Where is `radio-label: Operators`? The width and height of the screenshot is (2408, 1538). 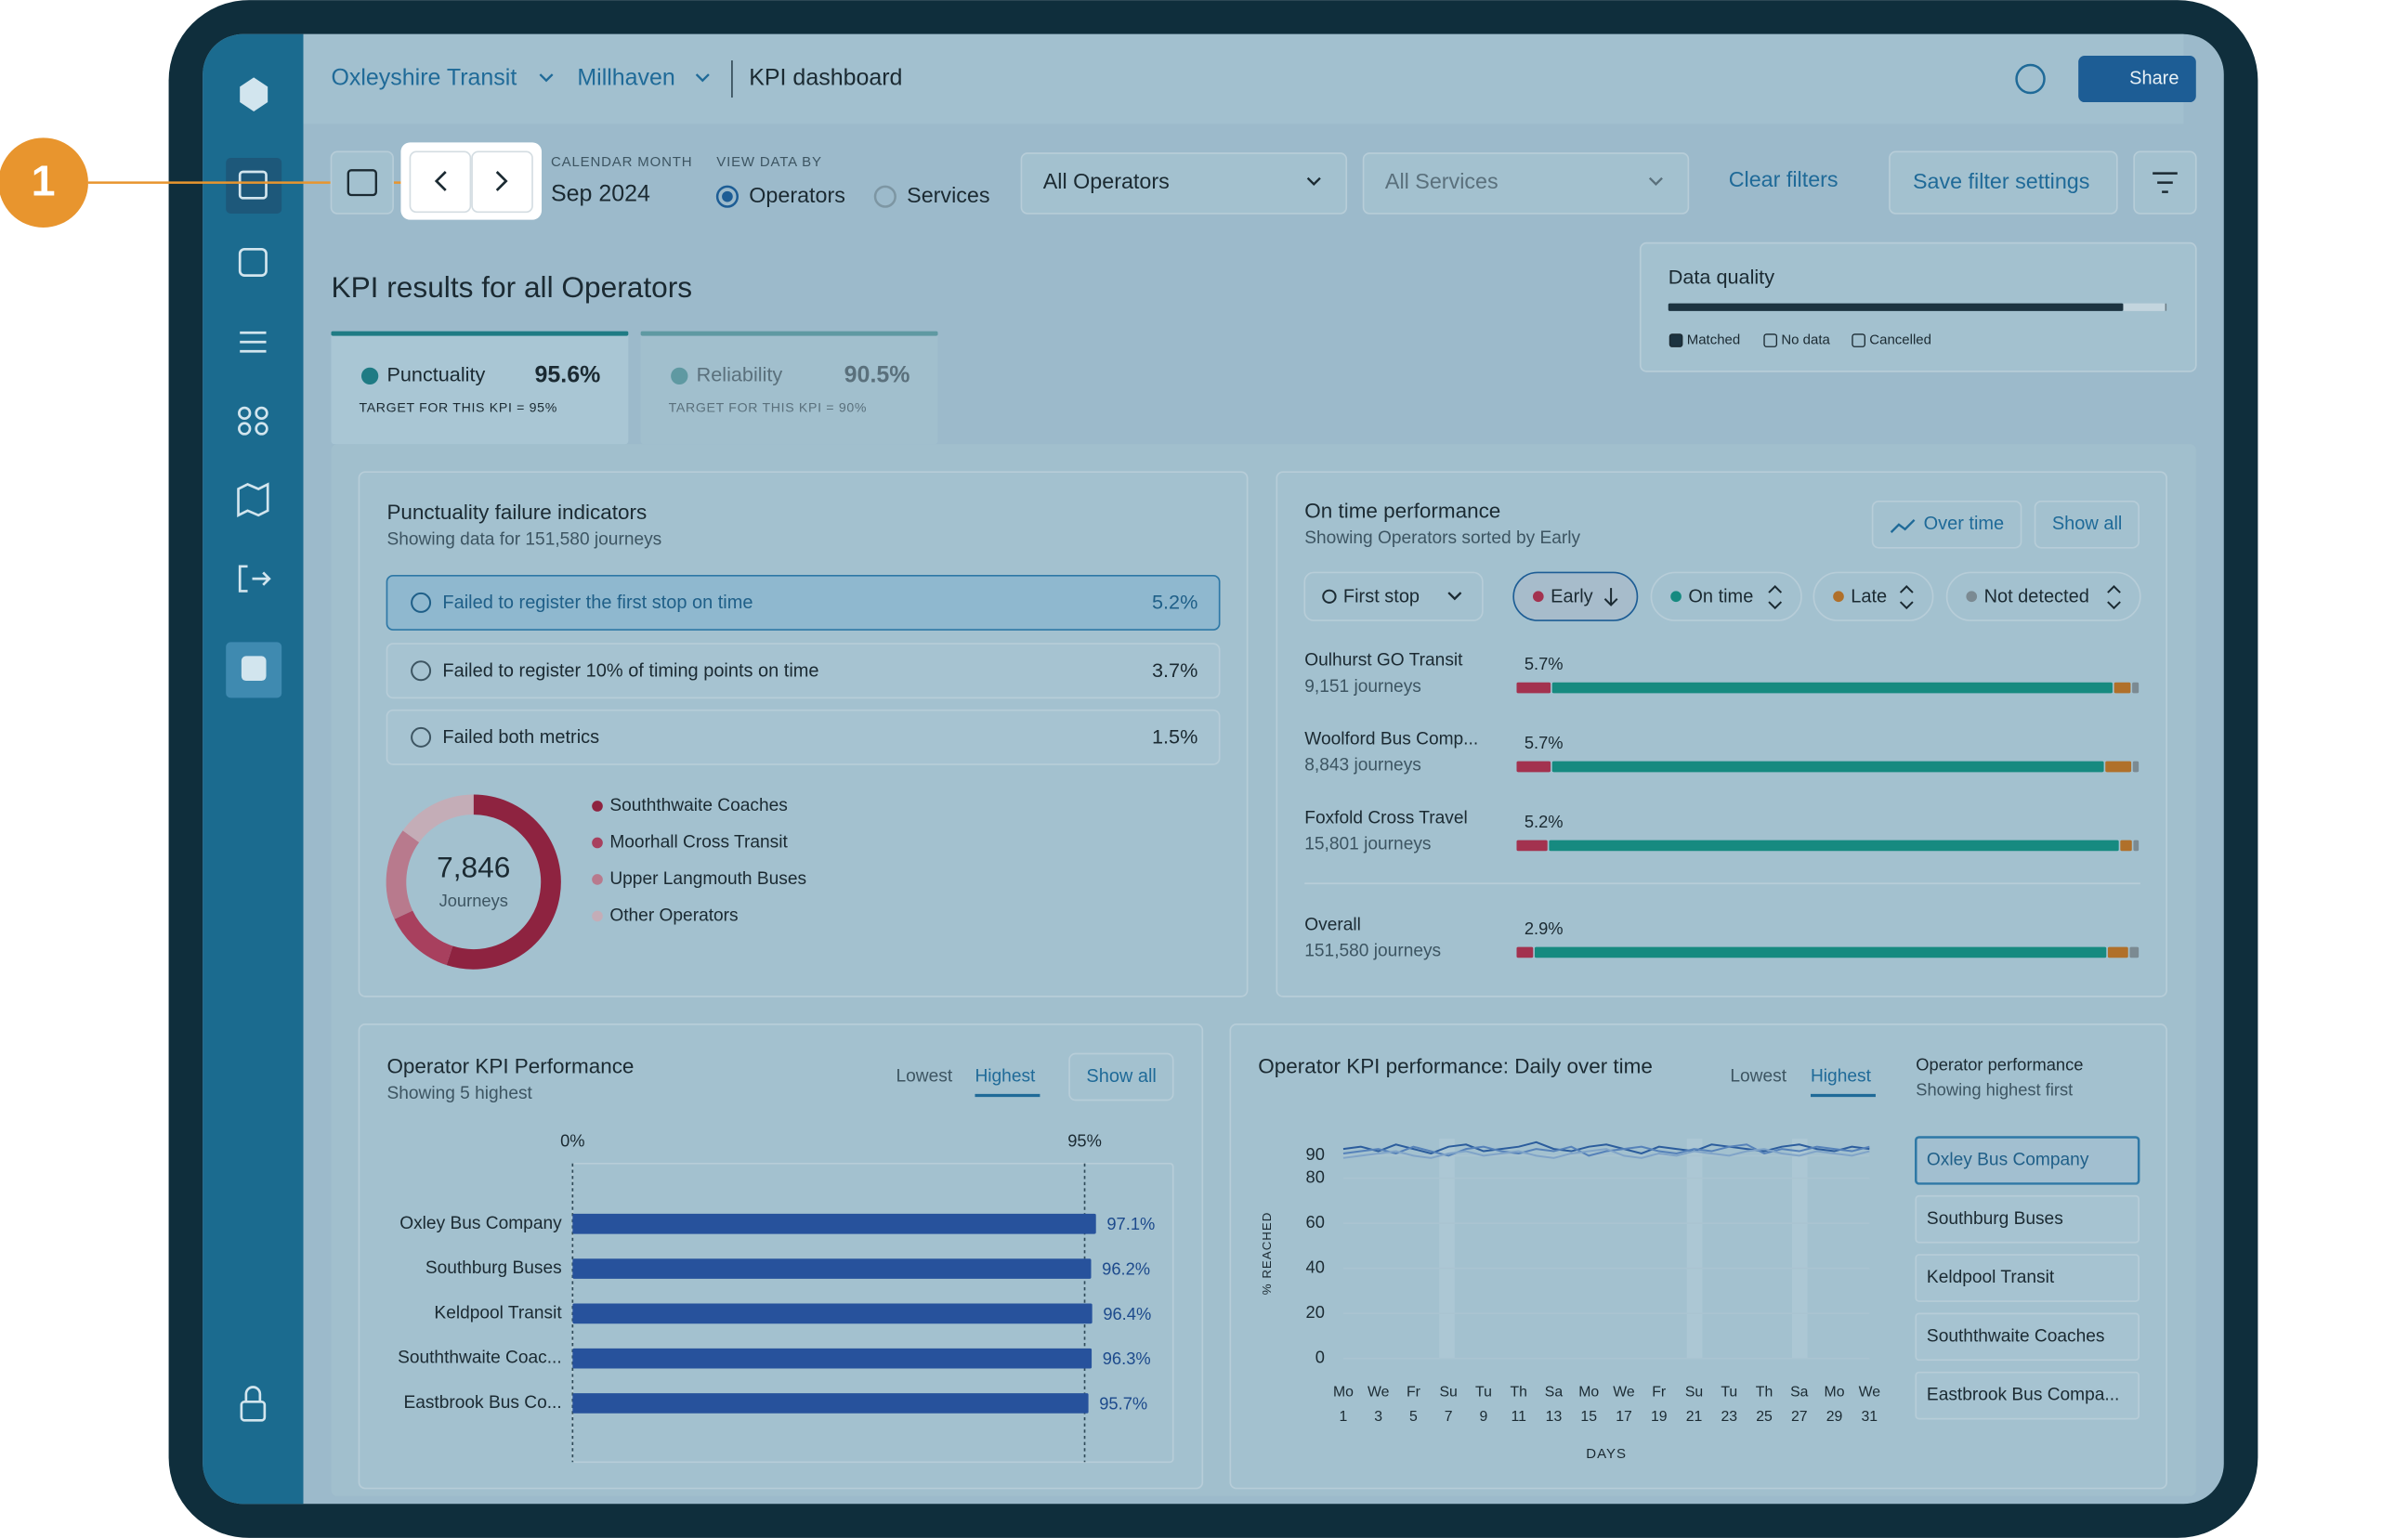 radio-label: Operators is located at coordinates (797, 195).